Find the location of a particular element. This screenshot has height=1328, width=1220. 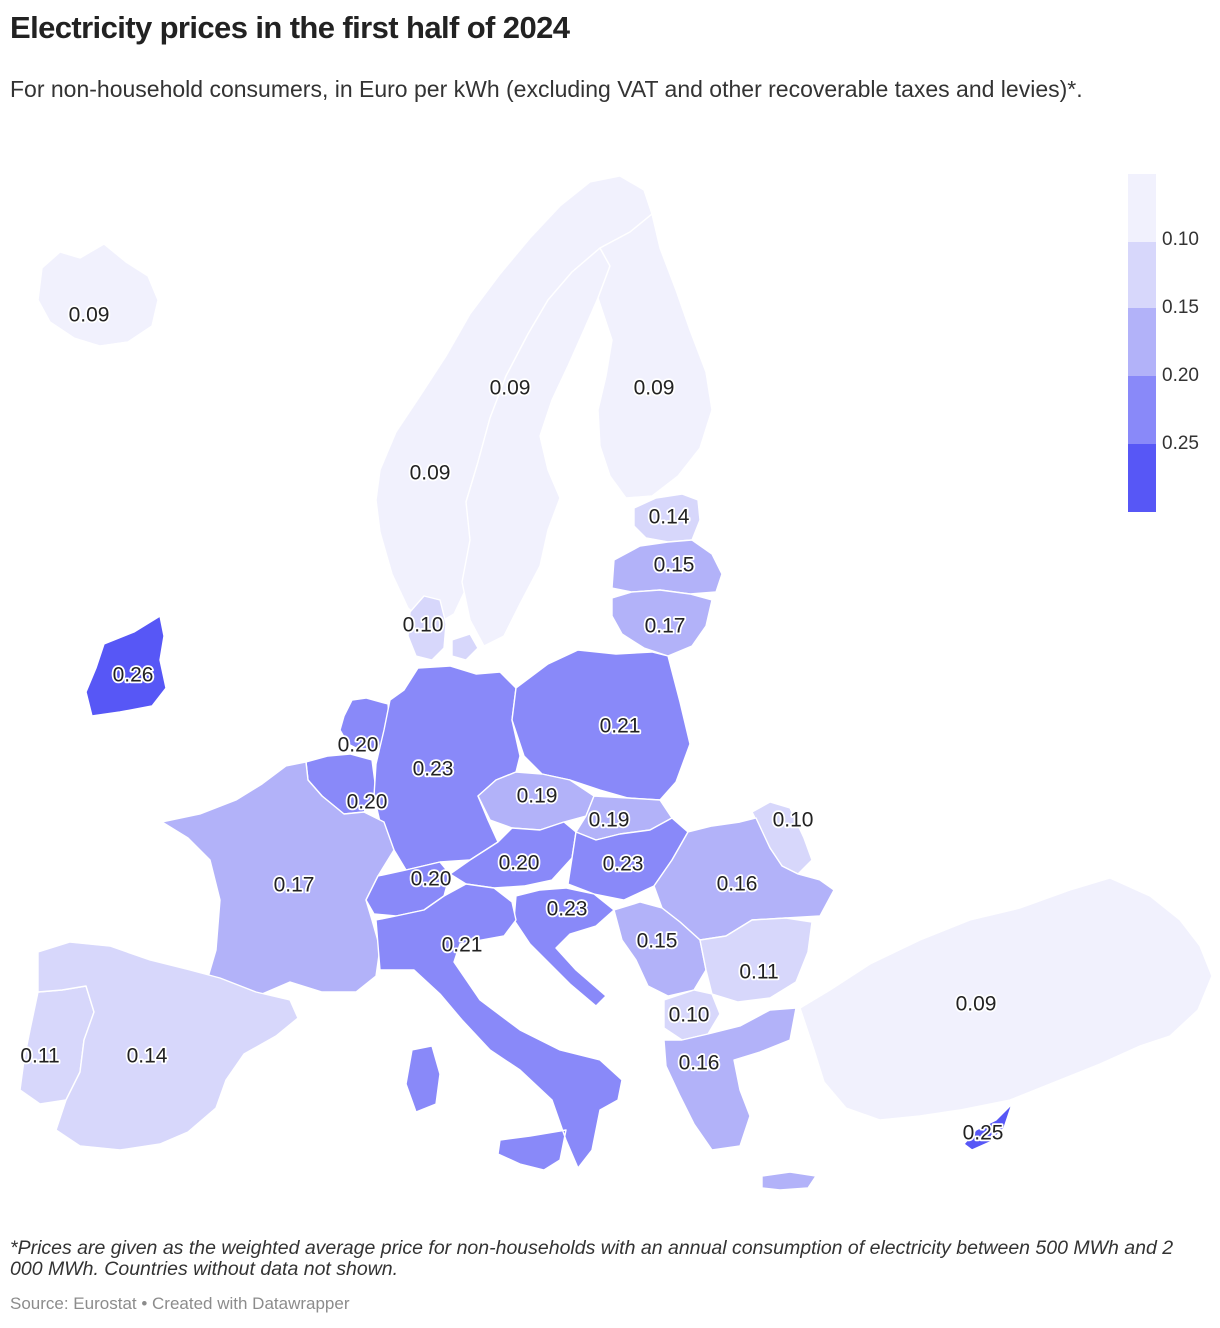

country-latvia is located at coordinates (667, 567).